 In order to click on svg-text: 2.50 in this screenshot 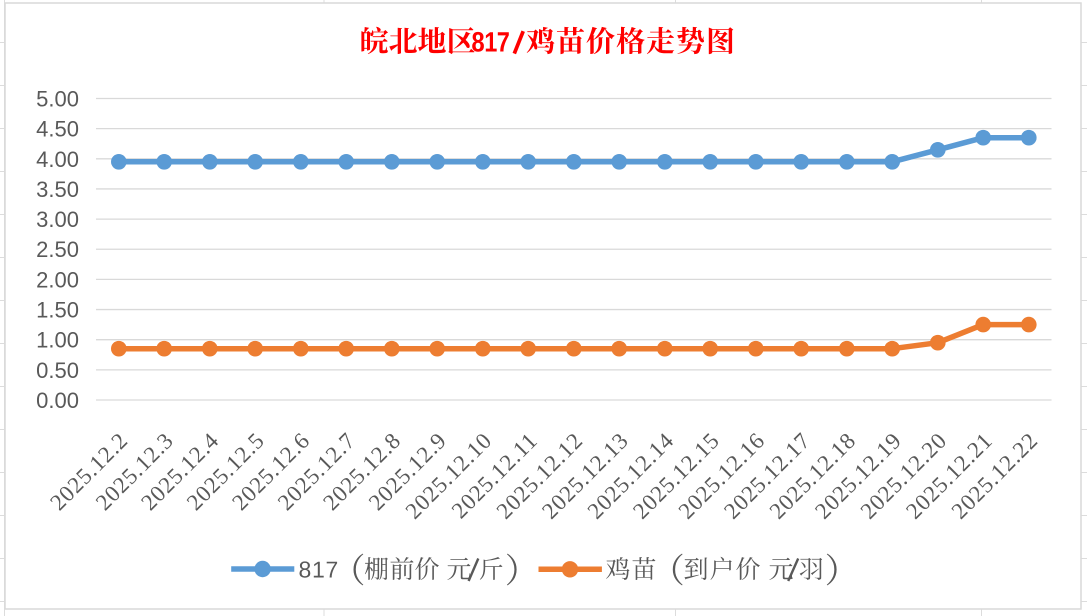, I will do `click(57, 249)`.